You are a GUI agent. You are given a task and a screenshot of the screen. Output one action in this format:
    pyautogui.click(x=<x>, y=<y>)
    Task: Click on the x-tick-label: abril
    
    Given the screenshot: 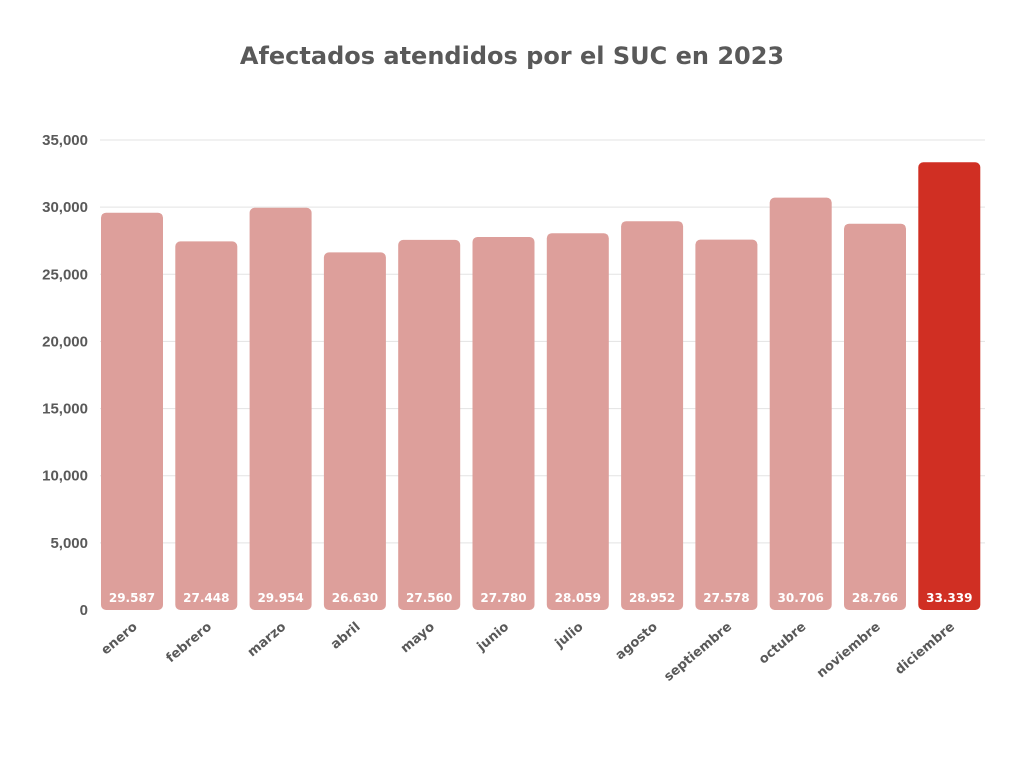 What is the action you would take?
    pyautogui.click(x=345, y=636)
    